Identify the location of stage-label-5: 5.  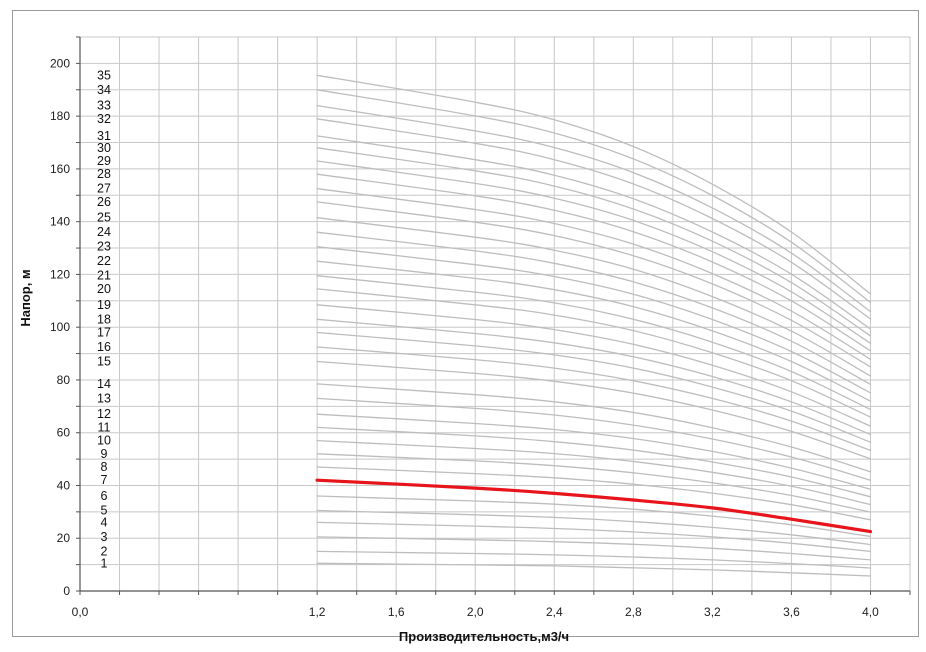
(104, 511).